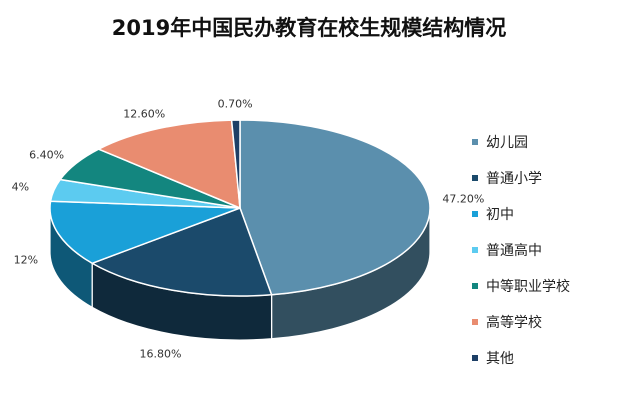 The width and height of the screenshot is (618, 420). I want to click on legend-item: 中等职业学校, so click(521, 286).